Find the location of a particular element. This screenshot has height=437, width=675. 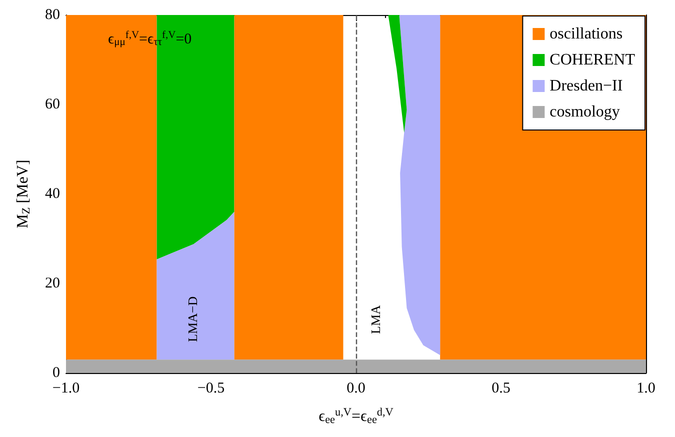

y-tick-label: 0 is located at coordinates (56, 373).